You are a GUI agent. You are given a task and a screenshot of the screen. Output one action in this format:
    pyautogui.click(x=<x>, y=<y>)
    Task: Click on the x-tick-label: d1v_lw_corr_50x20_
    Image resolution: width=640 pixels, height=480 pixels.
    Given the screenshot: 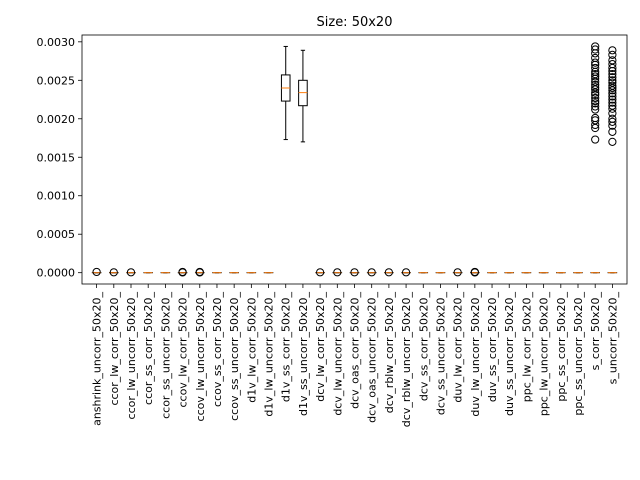 What is the action you would take?
    pyautogui.click(x=251, y=347)
    